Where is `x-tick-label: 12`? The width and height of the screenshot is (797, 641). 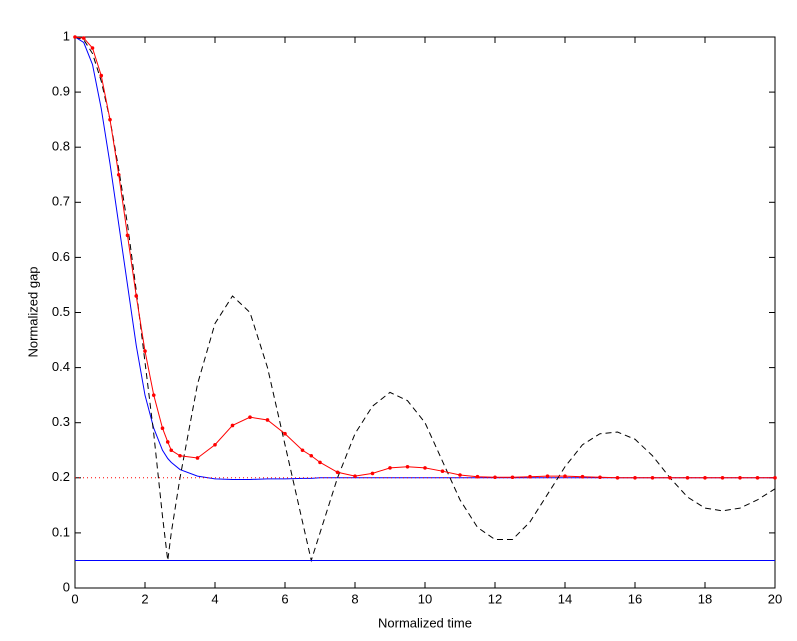
x-tick-label: 12 is located at coordinates (495, 598).